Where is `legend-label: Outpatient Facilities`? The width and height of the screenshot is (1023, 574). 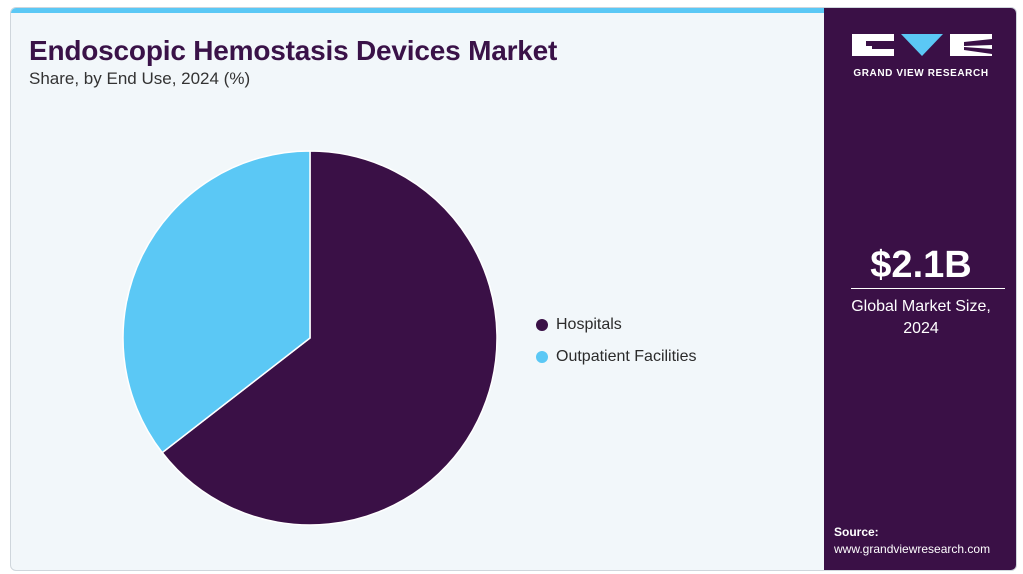
legend-label: Outpatient Facilities is located at coordinates (626, 356).